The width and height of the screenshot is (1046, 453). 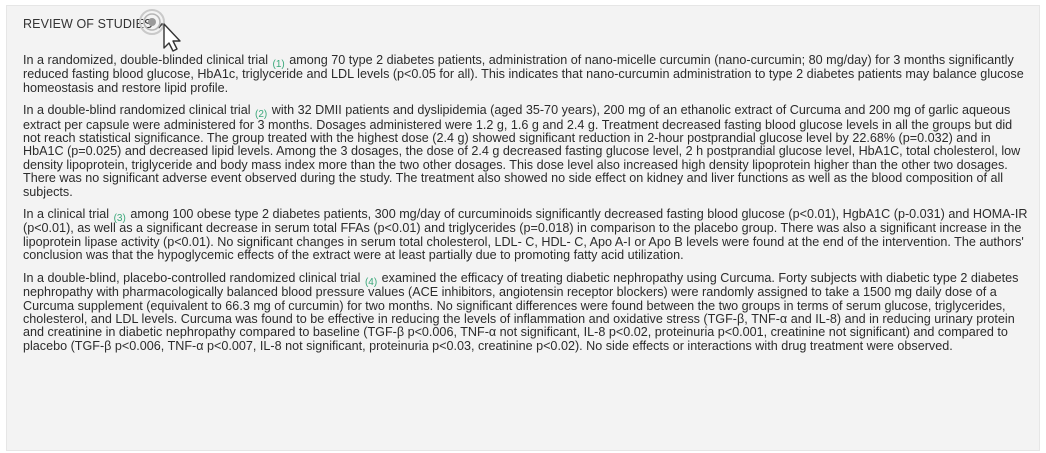 What do you see at coordinates (88, 24) in the screenshot?
I see `section-title: REVIEW OF STUDIES` at bounding box center [88, 24].